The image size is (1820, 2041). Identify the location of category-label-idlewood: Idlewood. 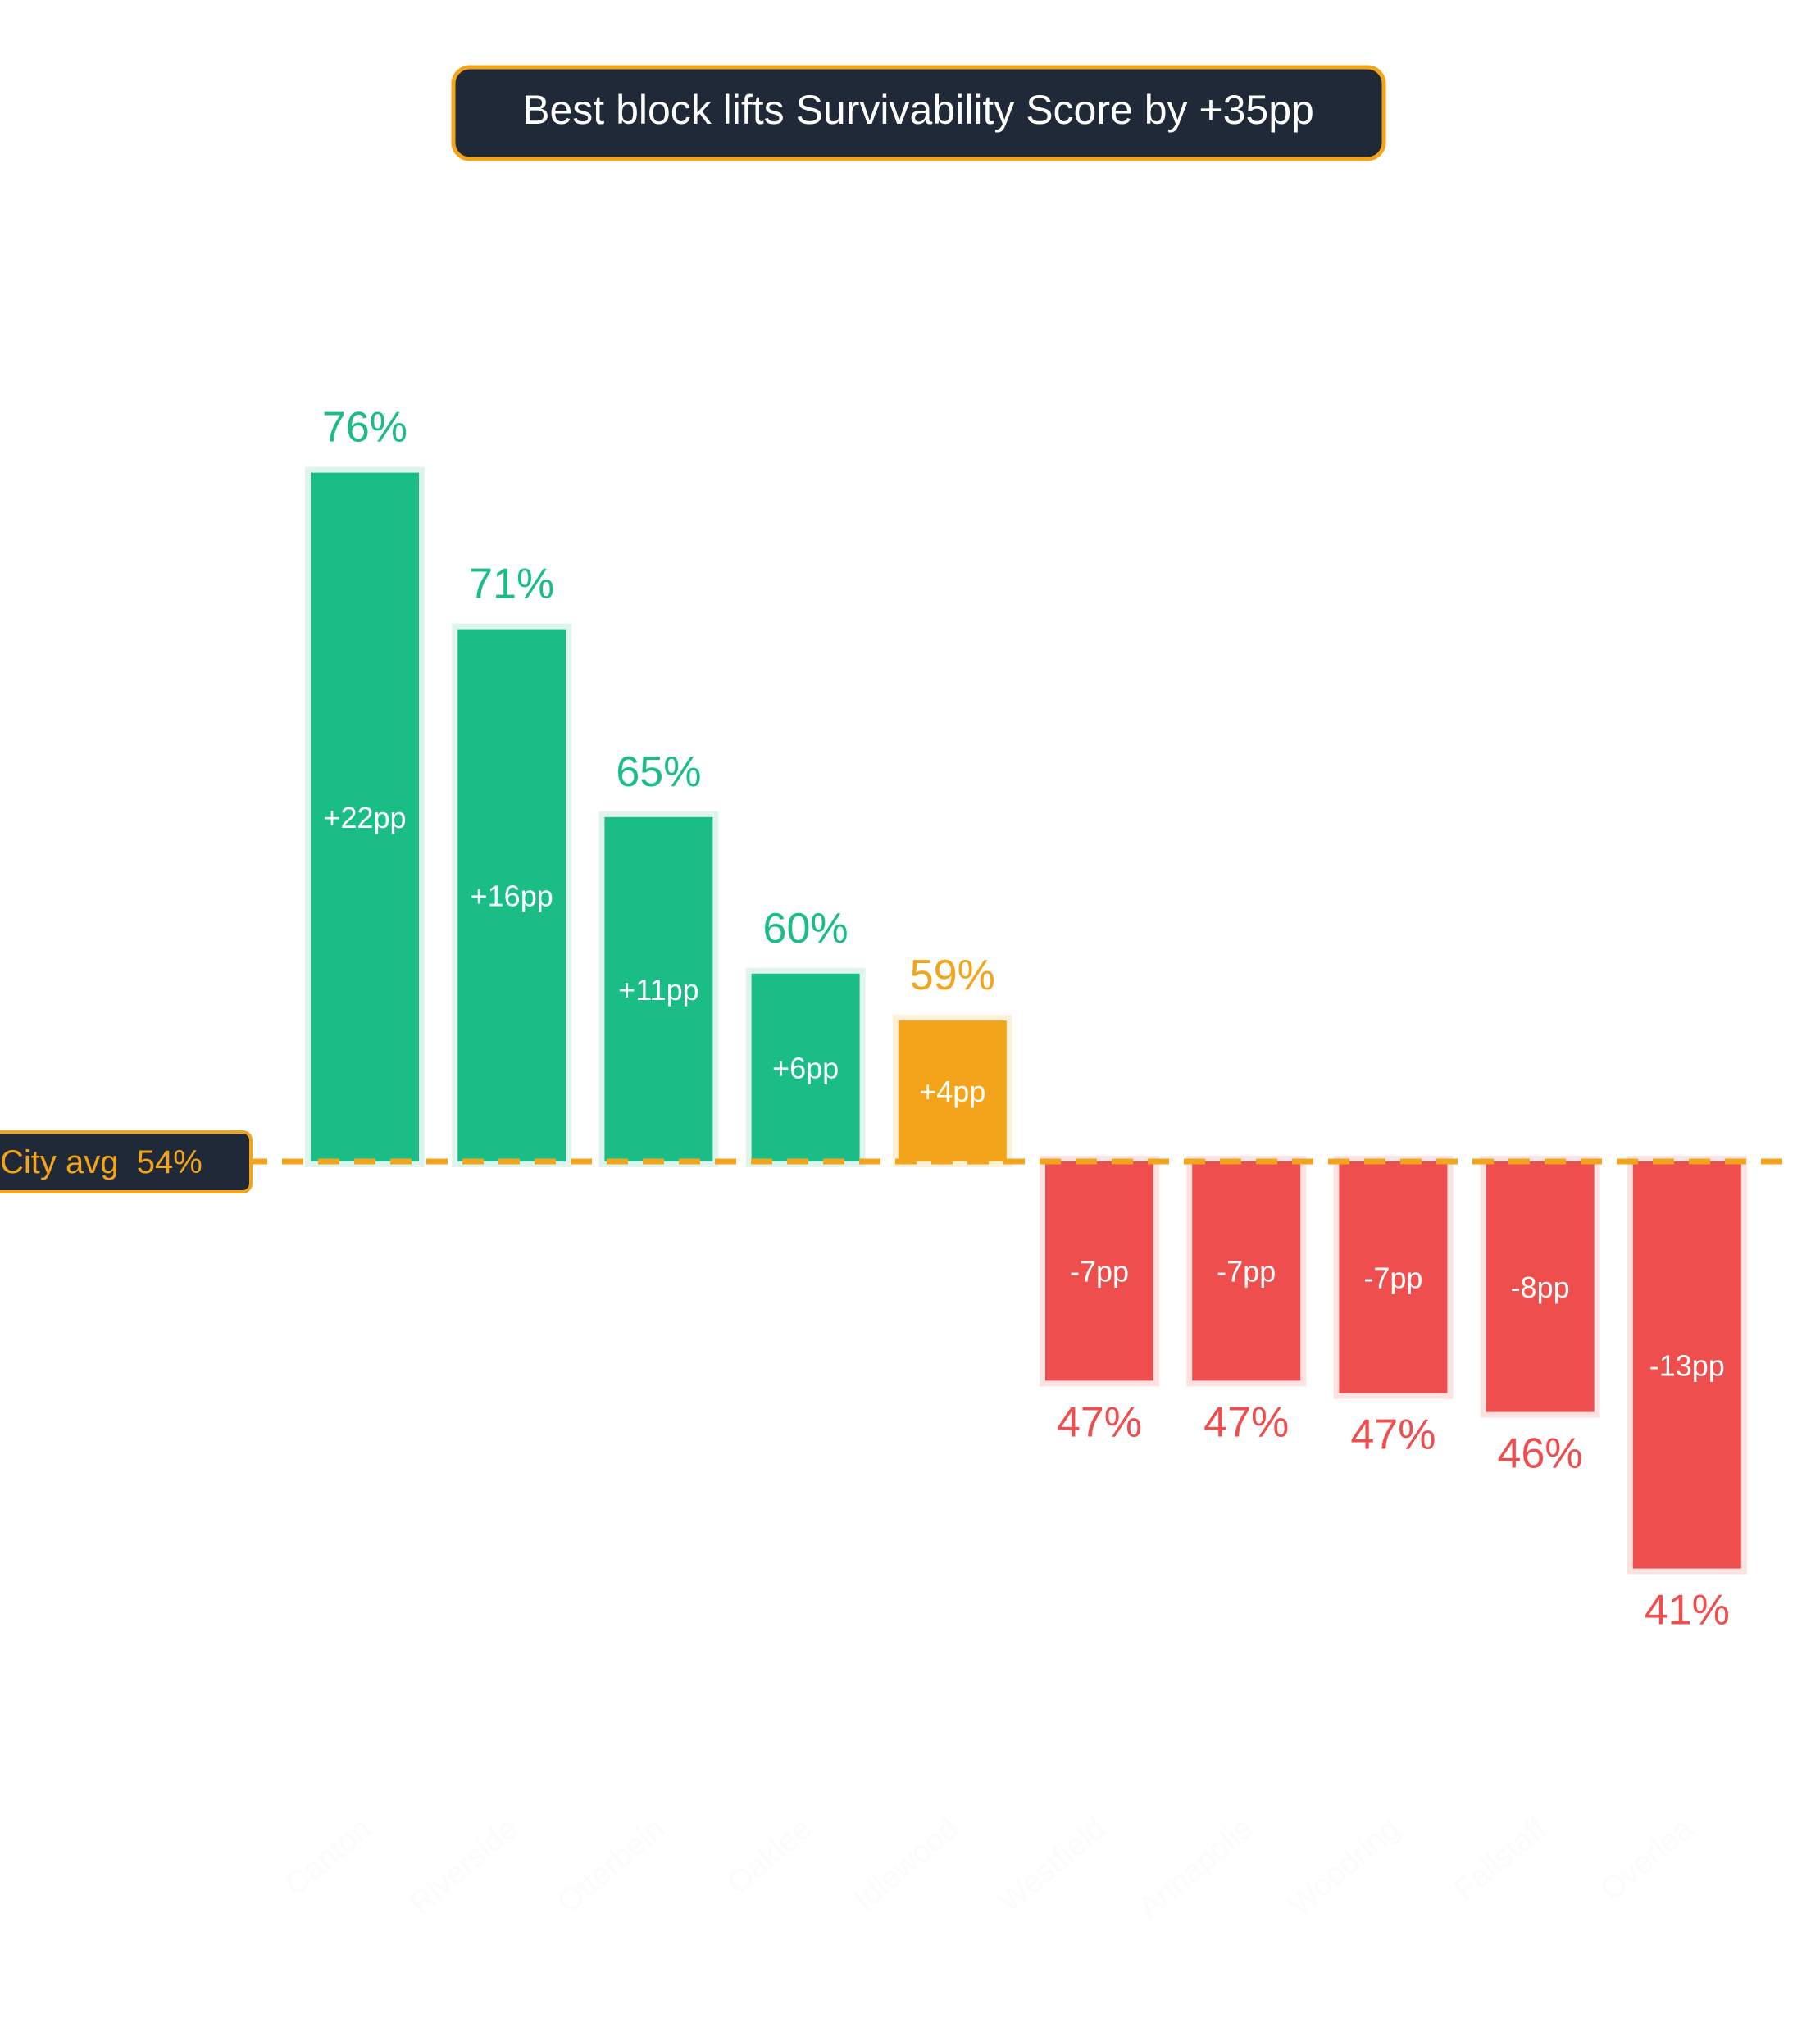
(907, 1864).